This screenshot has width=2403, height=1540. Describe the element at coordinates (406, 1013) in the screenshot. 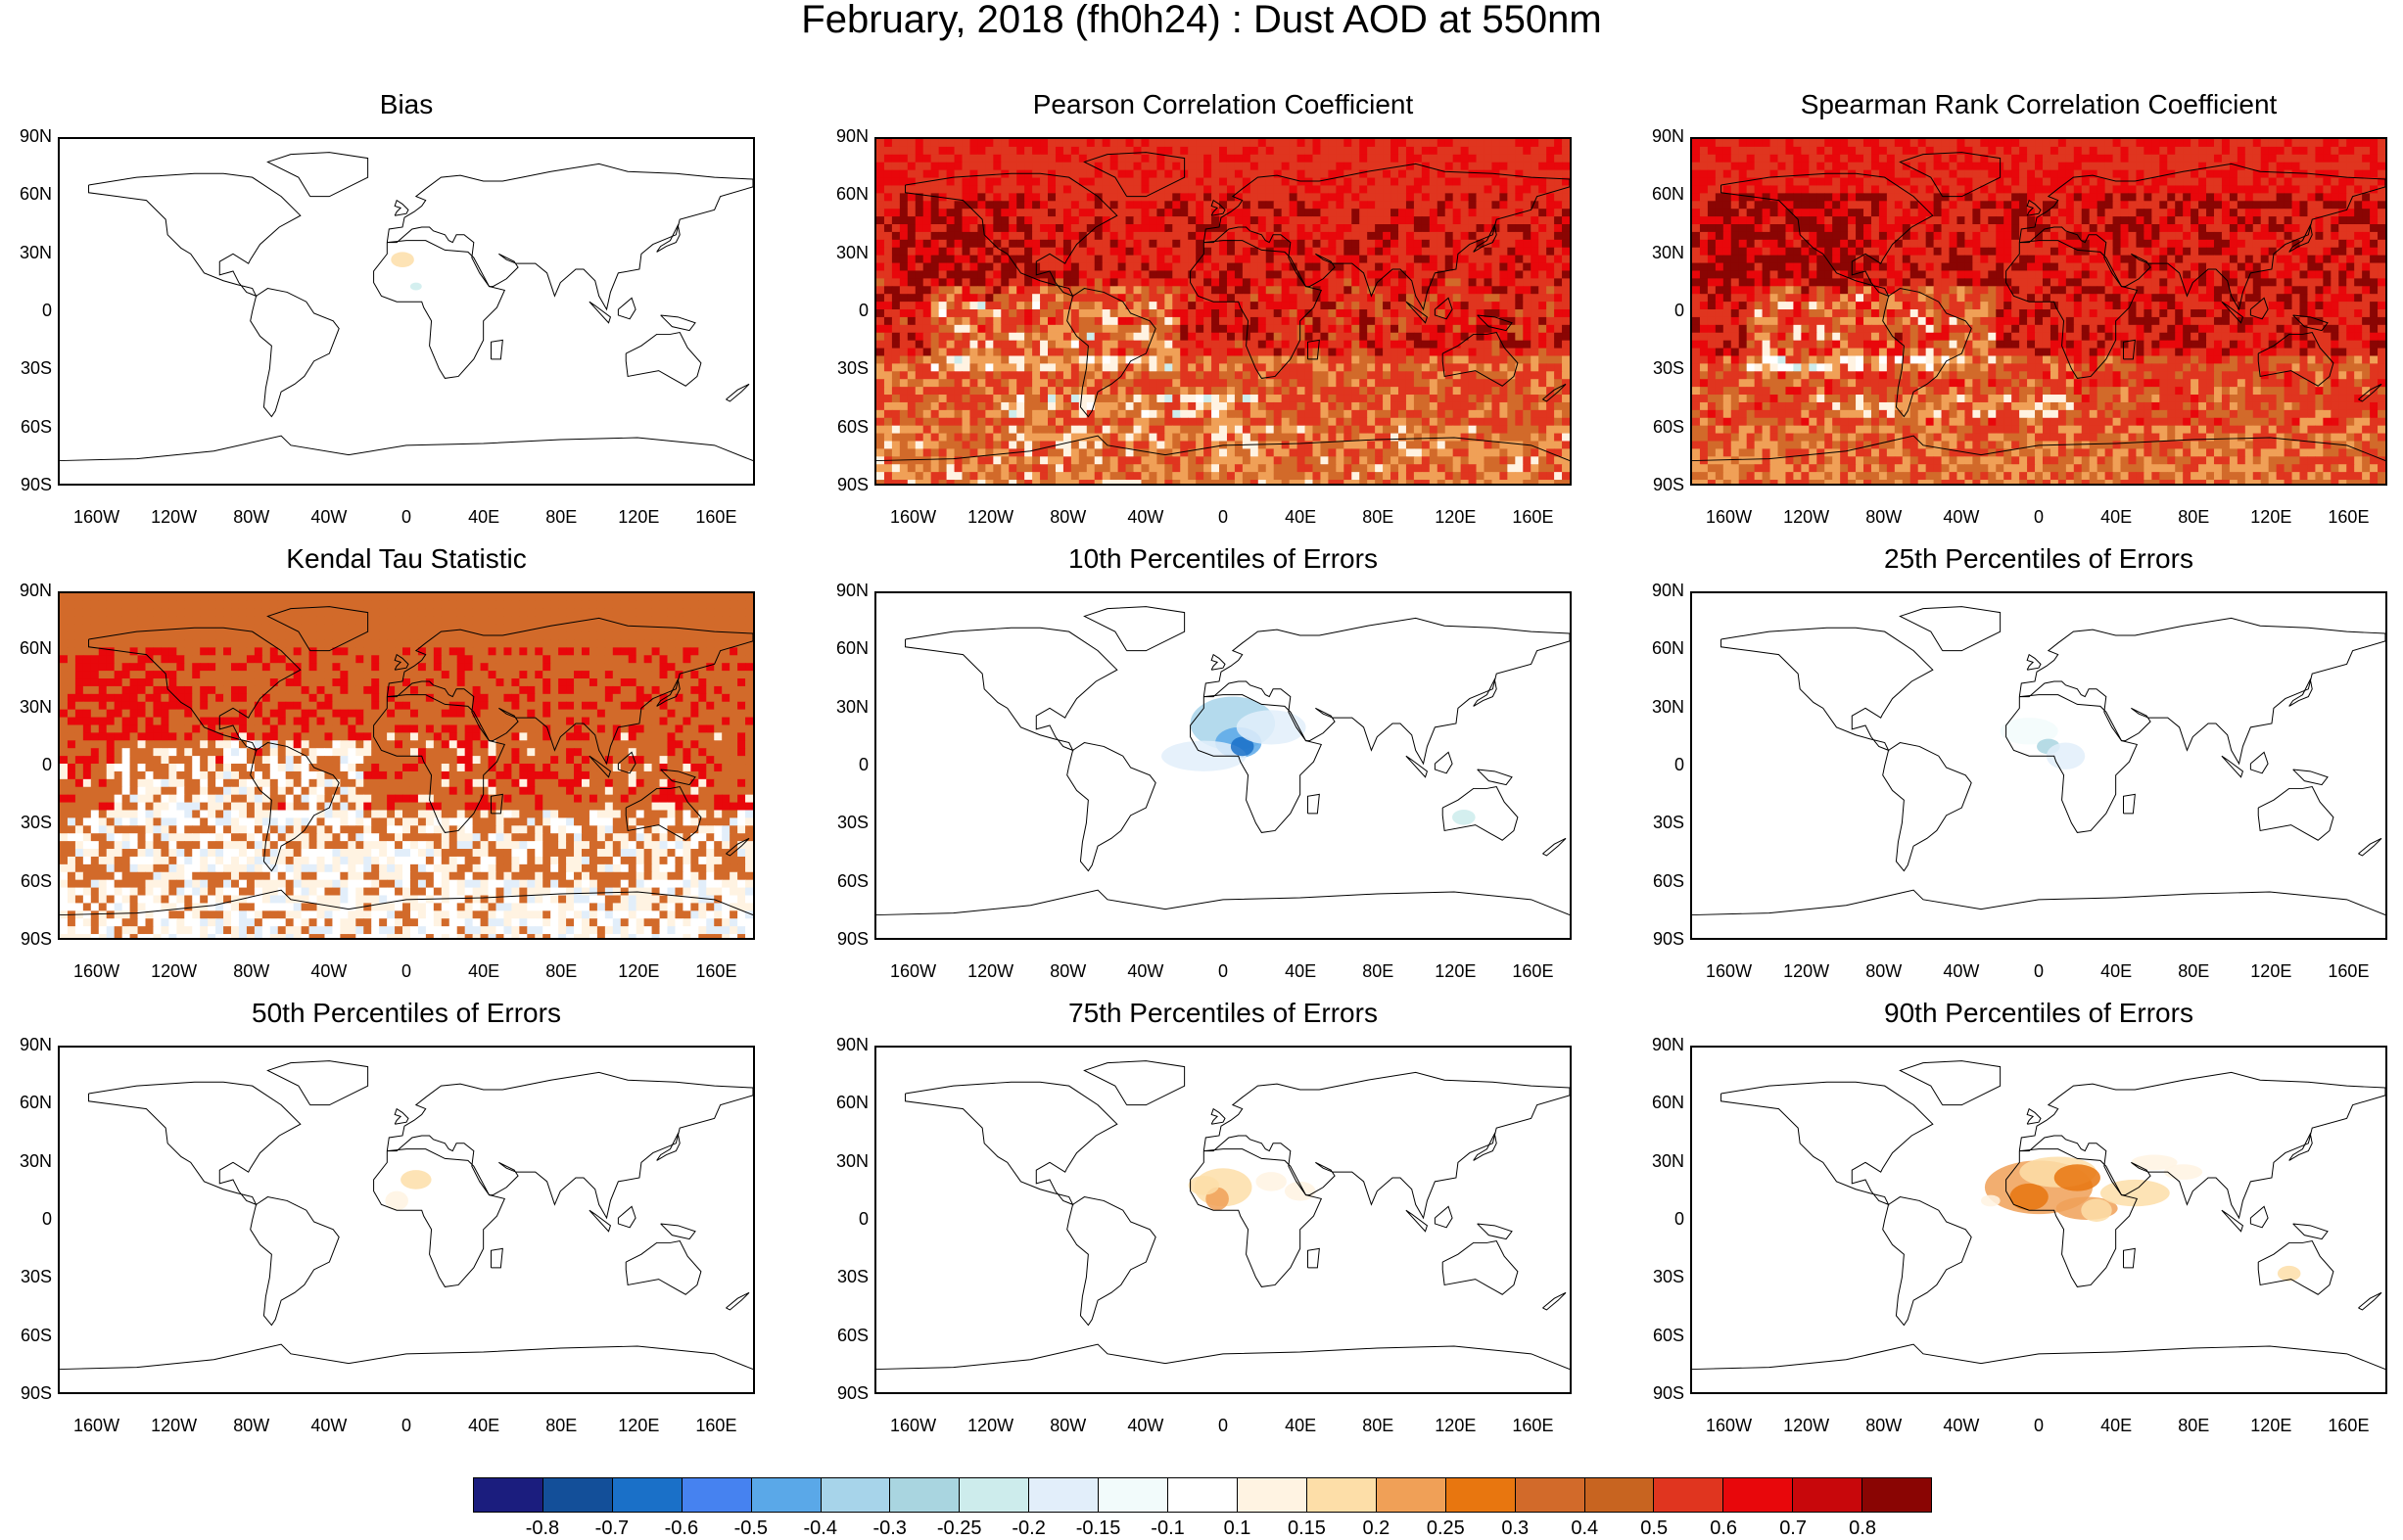

I see `panel-title: 50th Percentiles of Errors` at that location.